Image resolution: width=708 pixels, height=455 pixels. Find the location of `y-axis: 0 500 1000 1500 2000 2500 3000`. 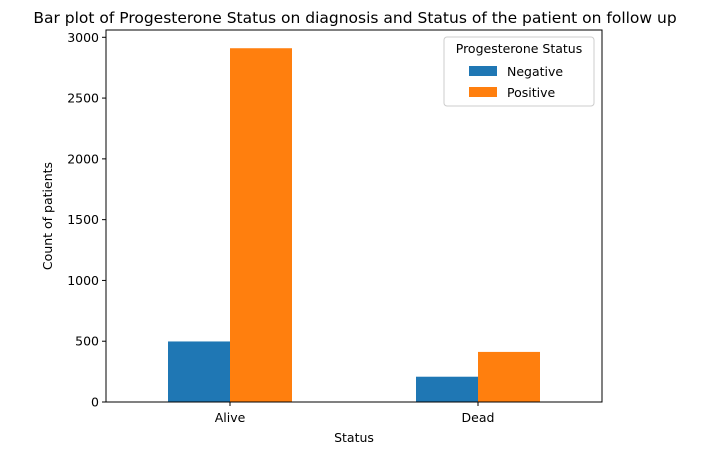

y-axis: 0 500 1000 1500 2000 2500 3000 is located at coordinates (86, 220).